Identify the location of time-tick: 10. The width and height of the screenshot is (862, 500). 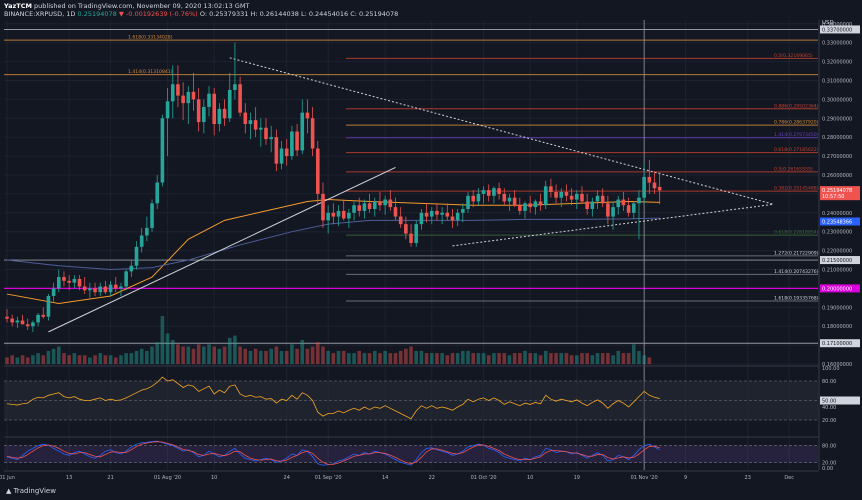
(214, 478).